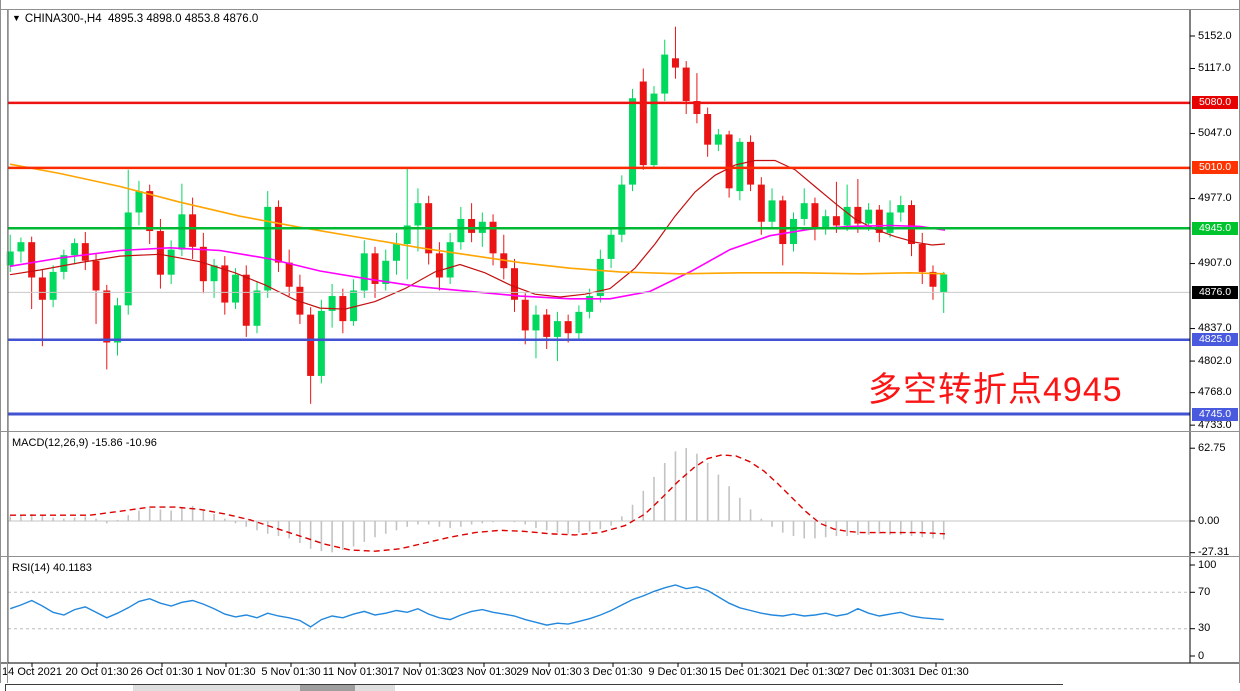  What do you see at coordinates (63, 19) in the screenshot?
I see `chart-symbol-period: CHINA300-,H4` at bounding box center [63, 19].